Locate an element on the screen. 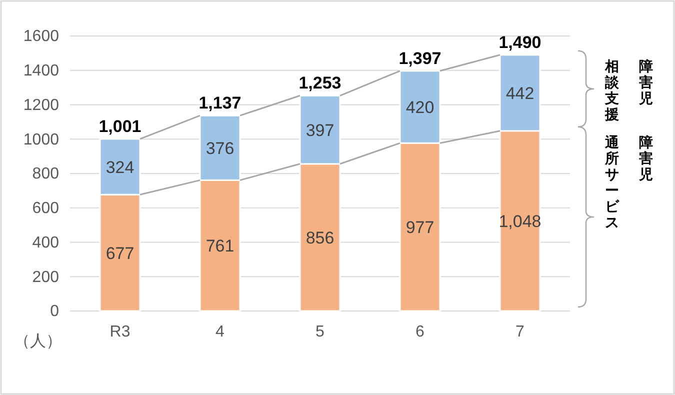 This screenshot has width=675, height=395. x-tick-label: R3 is located at coordinates (120, 331).